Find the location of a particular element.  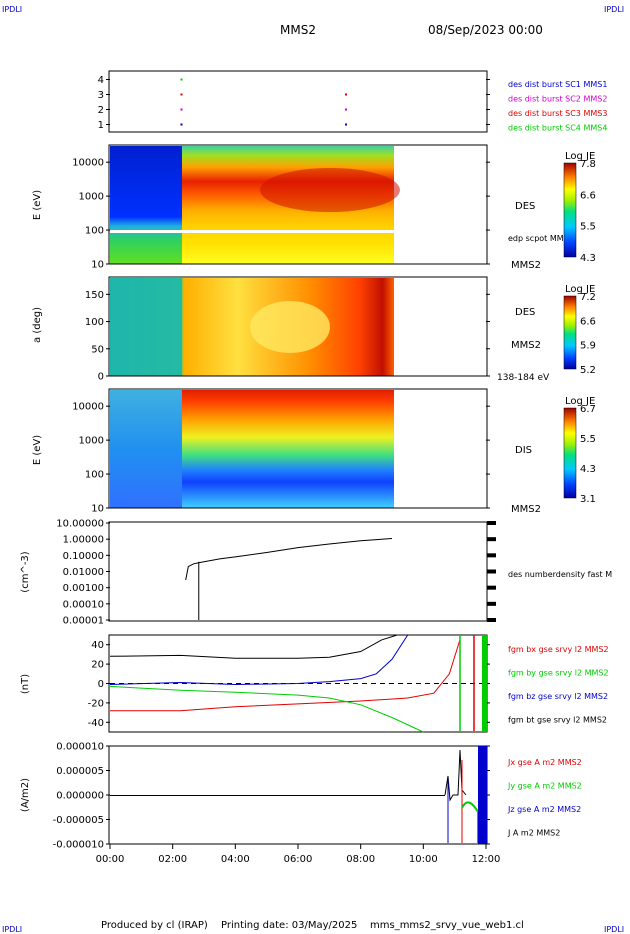

dis-energy-colorbar is located at coordinates (570, 453).